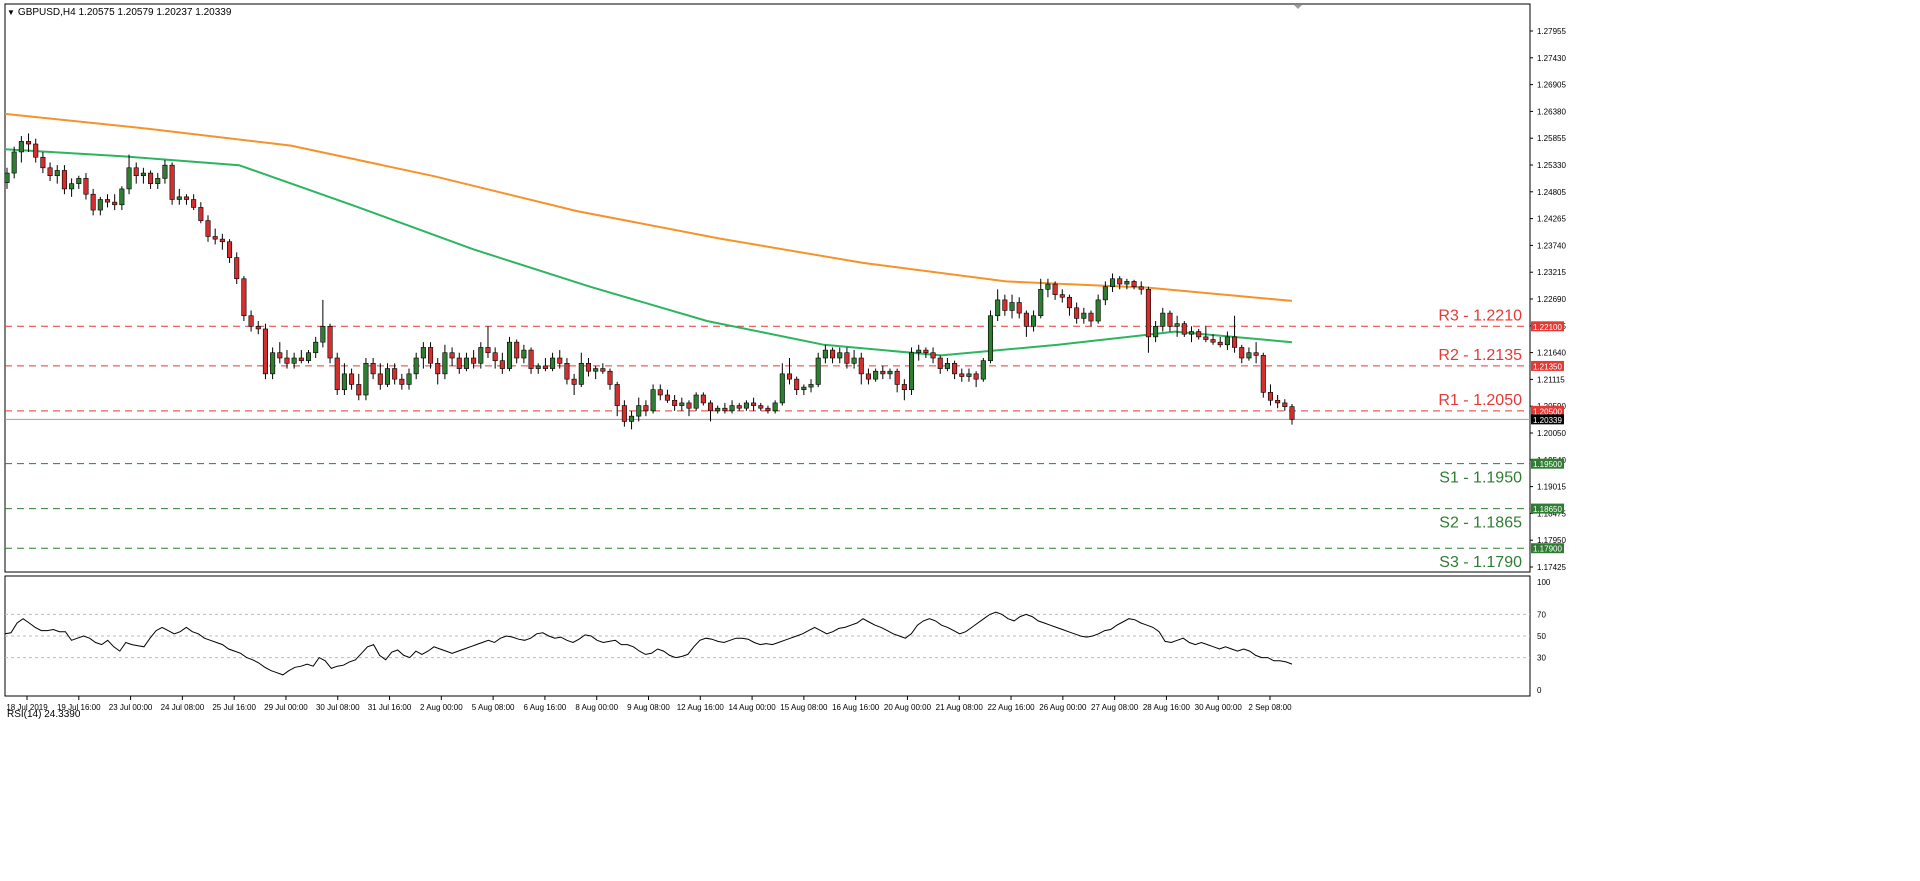 This screenshot has width=1920, height=881. I want to click on time-tick-label-12: 9 Aug 08:00, so click(648, 707).